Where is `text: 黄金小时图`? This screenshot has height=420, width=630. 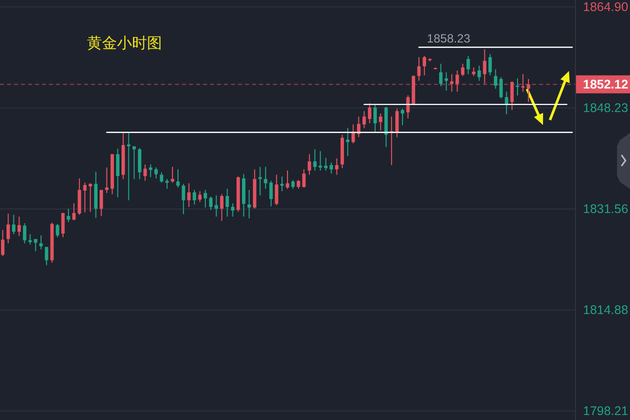
text: 黄金小时图 is located at coordinates (124, 43).